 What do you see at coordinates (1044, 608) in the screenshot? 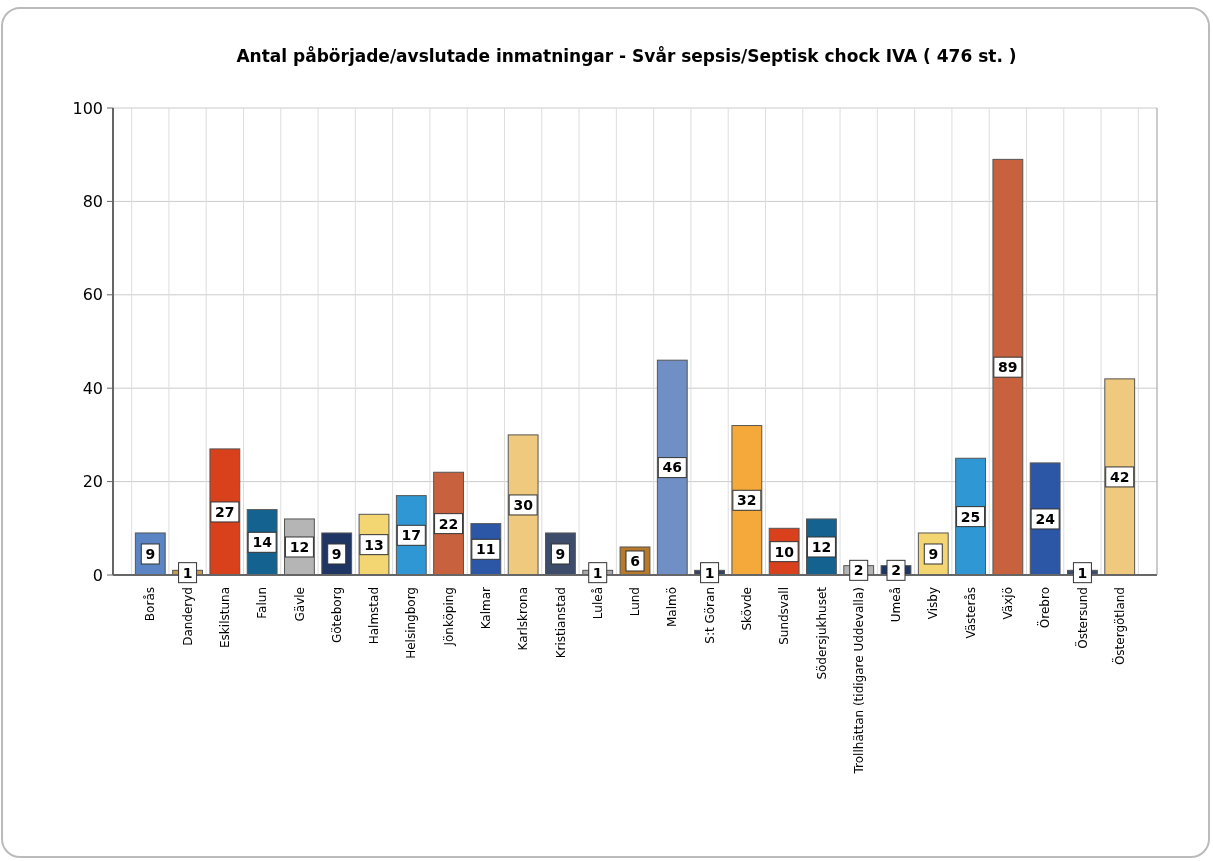
I see `x-tick-label: Örebro` at bounding box center [1044, 608].